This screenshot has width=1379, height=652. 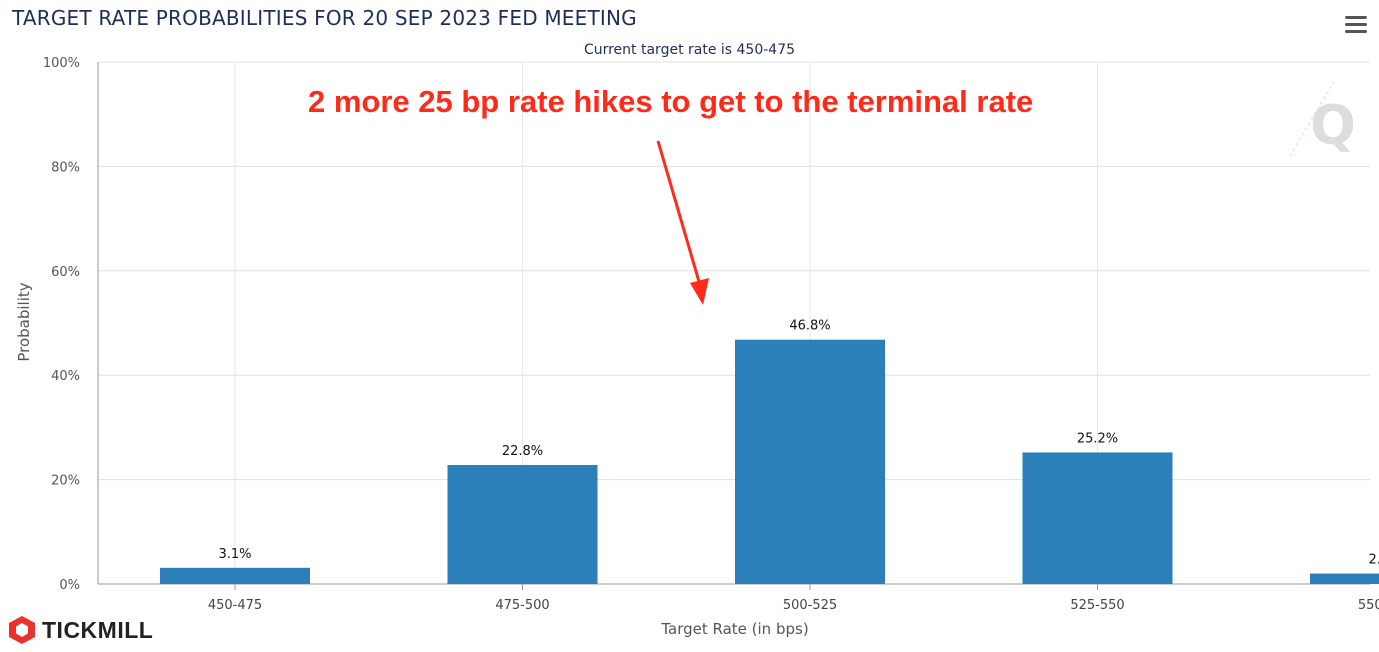 I want to click on svg-text: Q, so click(x=1333, y=125).